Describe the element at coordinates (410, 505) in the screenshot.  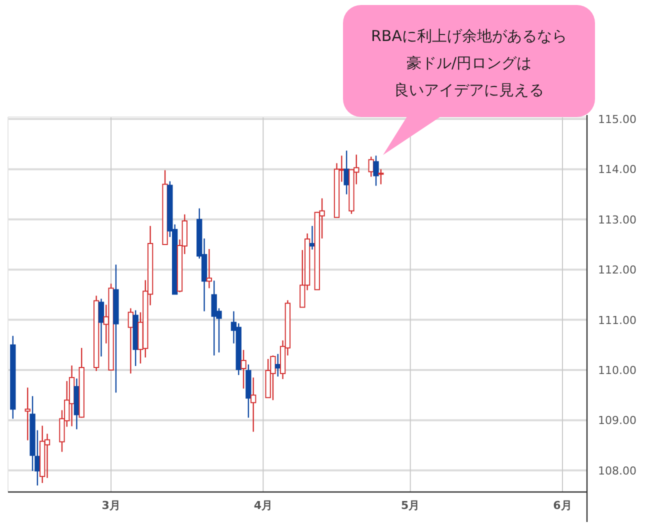
I see `xtick: 5月` at that location.